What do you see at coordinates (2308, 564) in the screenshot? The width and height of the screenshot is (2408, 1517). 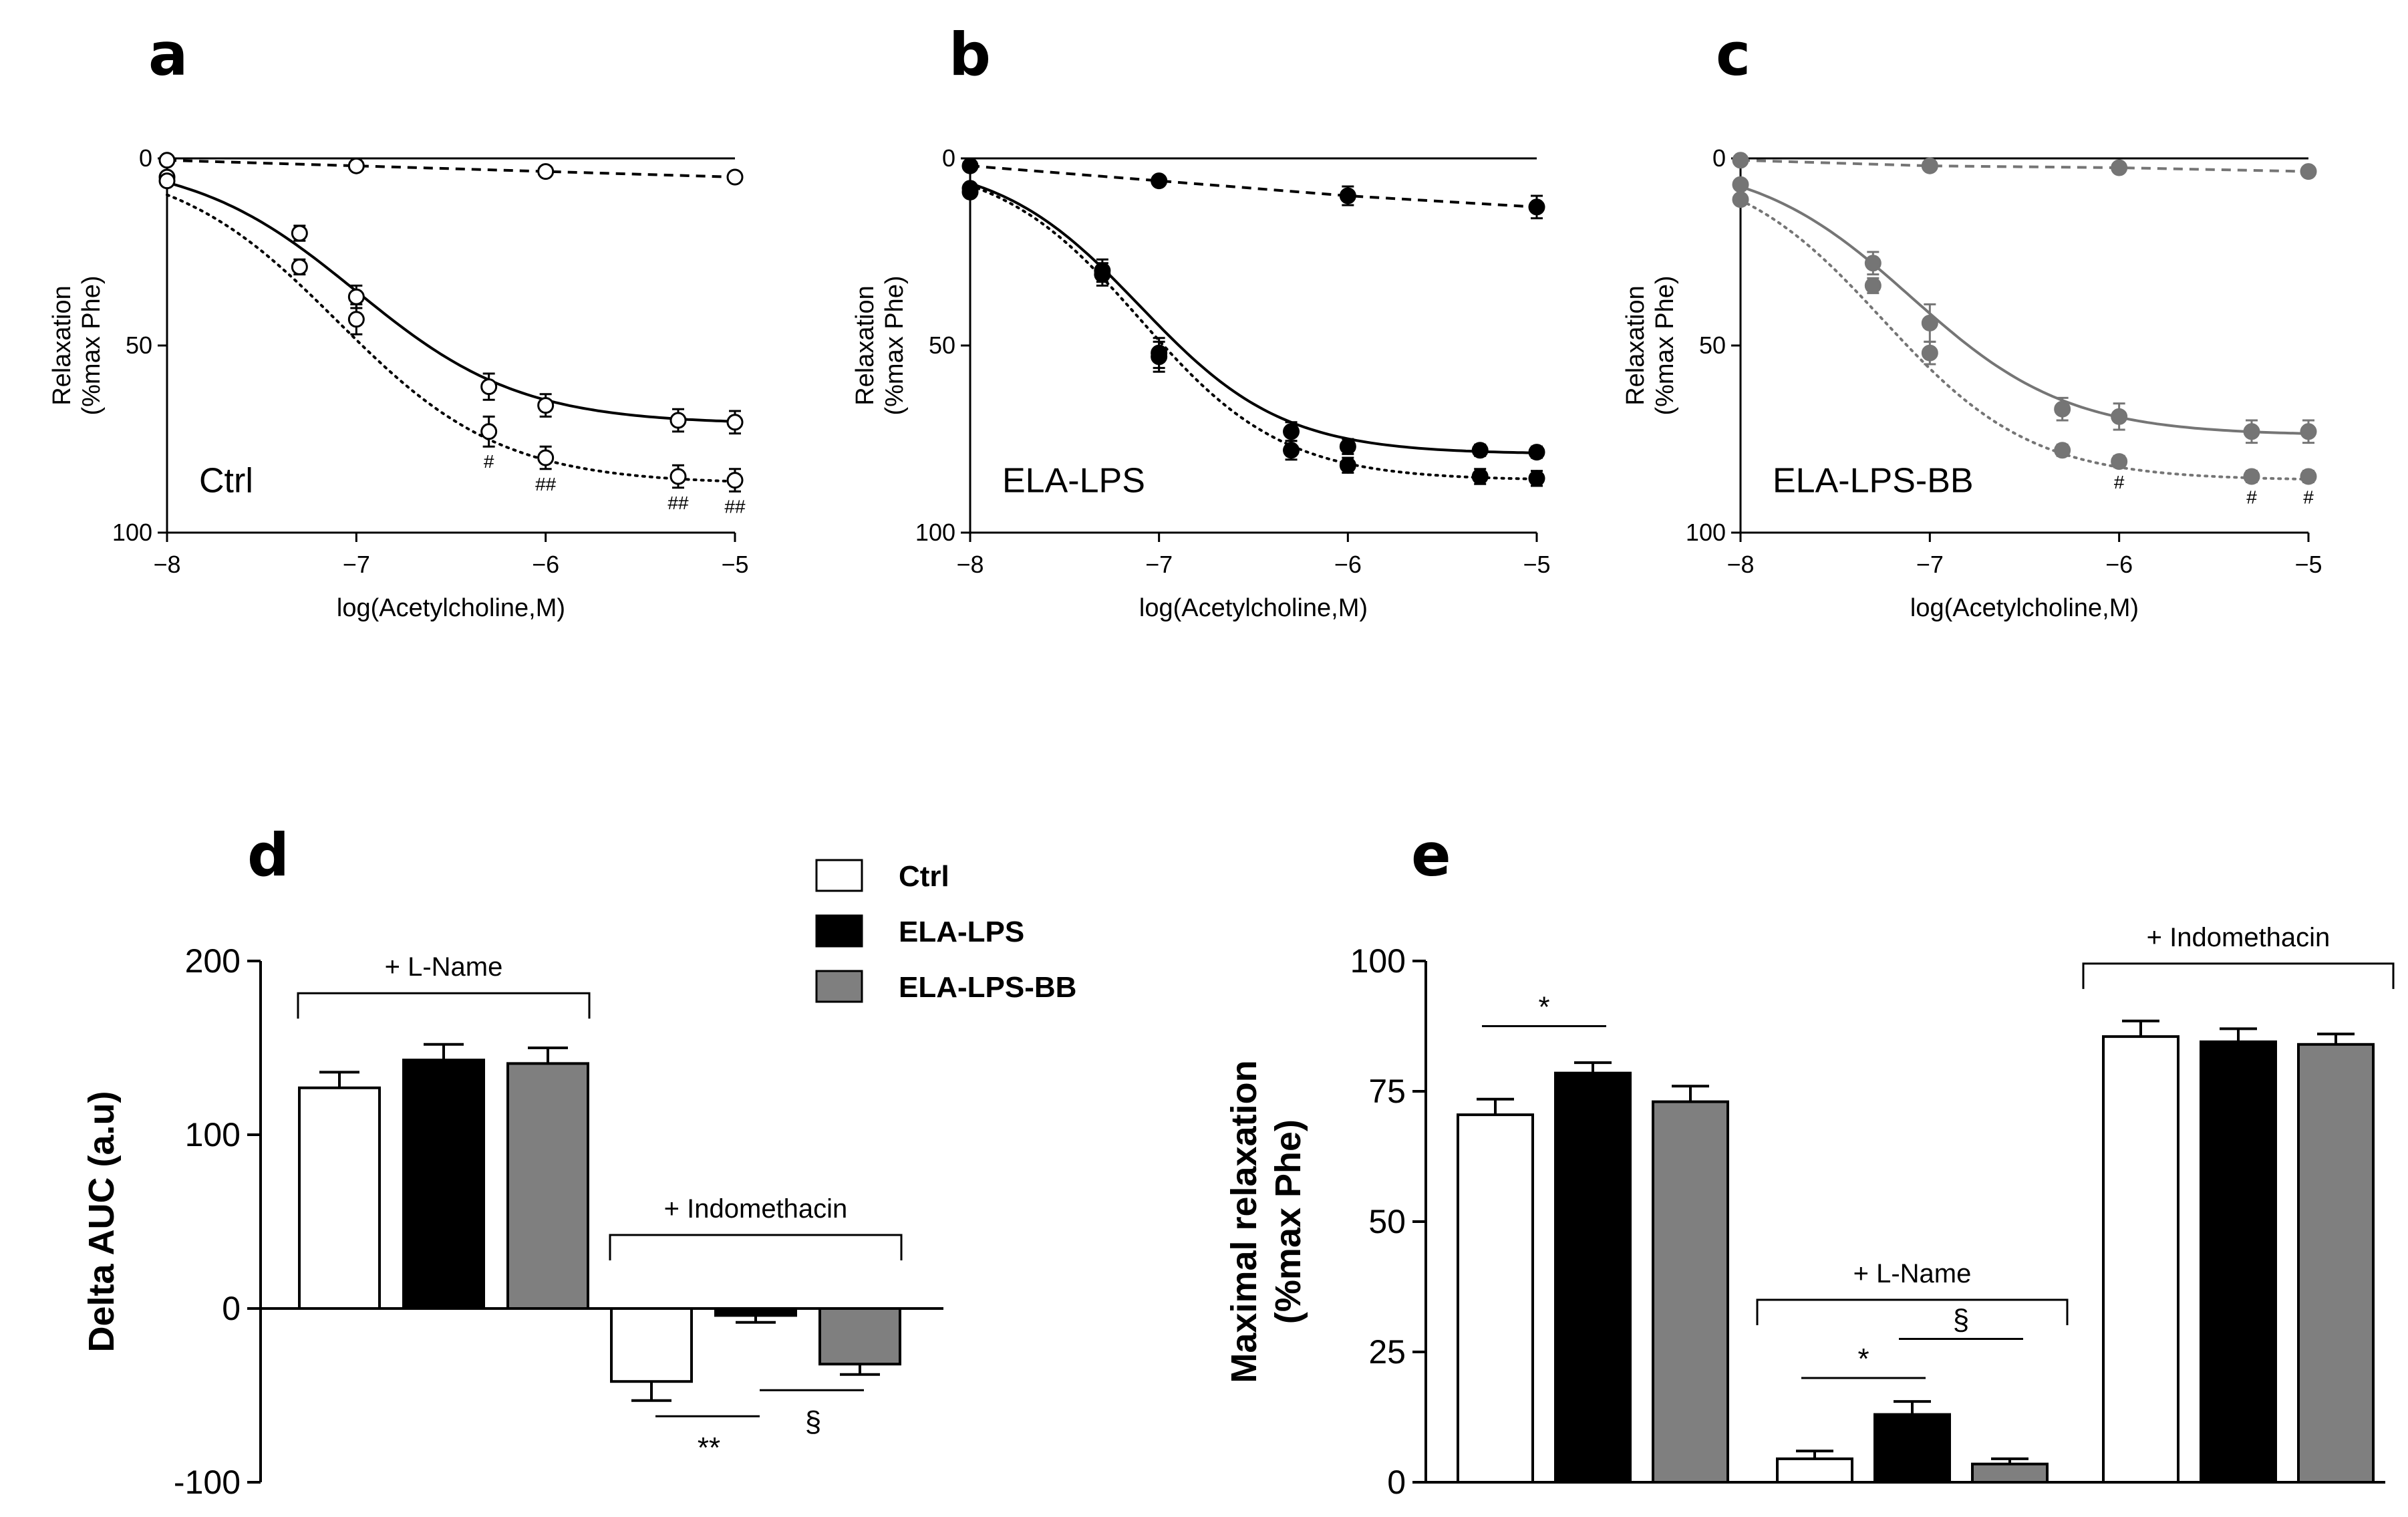 I see `x-tick-label: −5` at bounding box center [2308, 564].